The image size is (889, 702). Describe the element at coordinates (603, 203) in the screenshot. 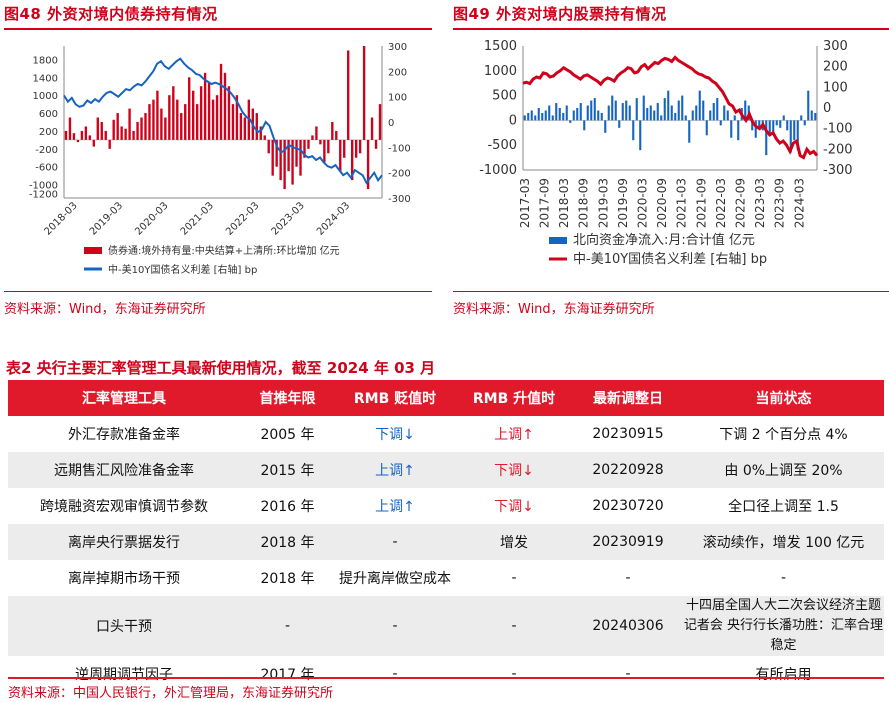

I see `x-tick-label: 2019-03` at that location.